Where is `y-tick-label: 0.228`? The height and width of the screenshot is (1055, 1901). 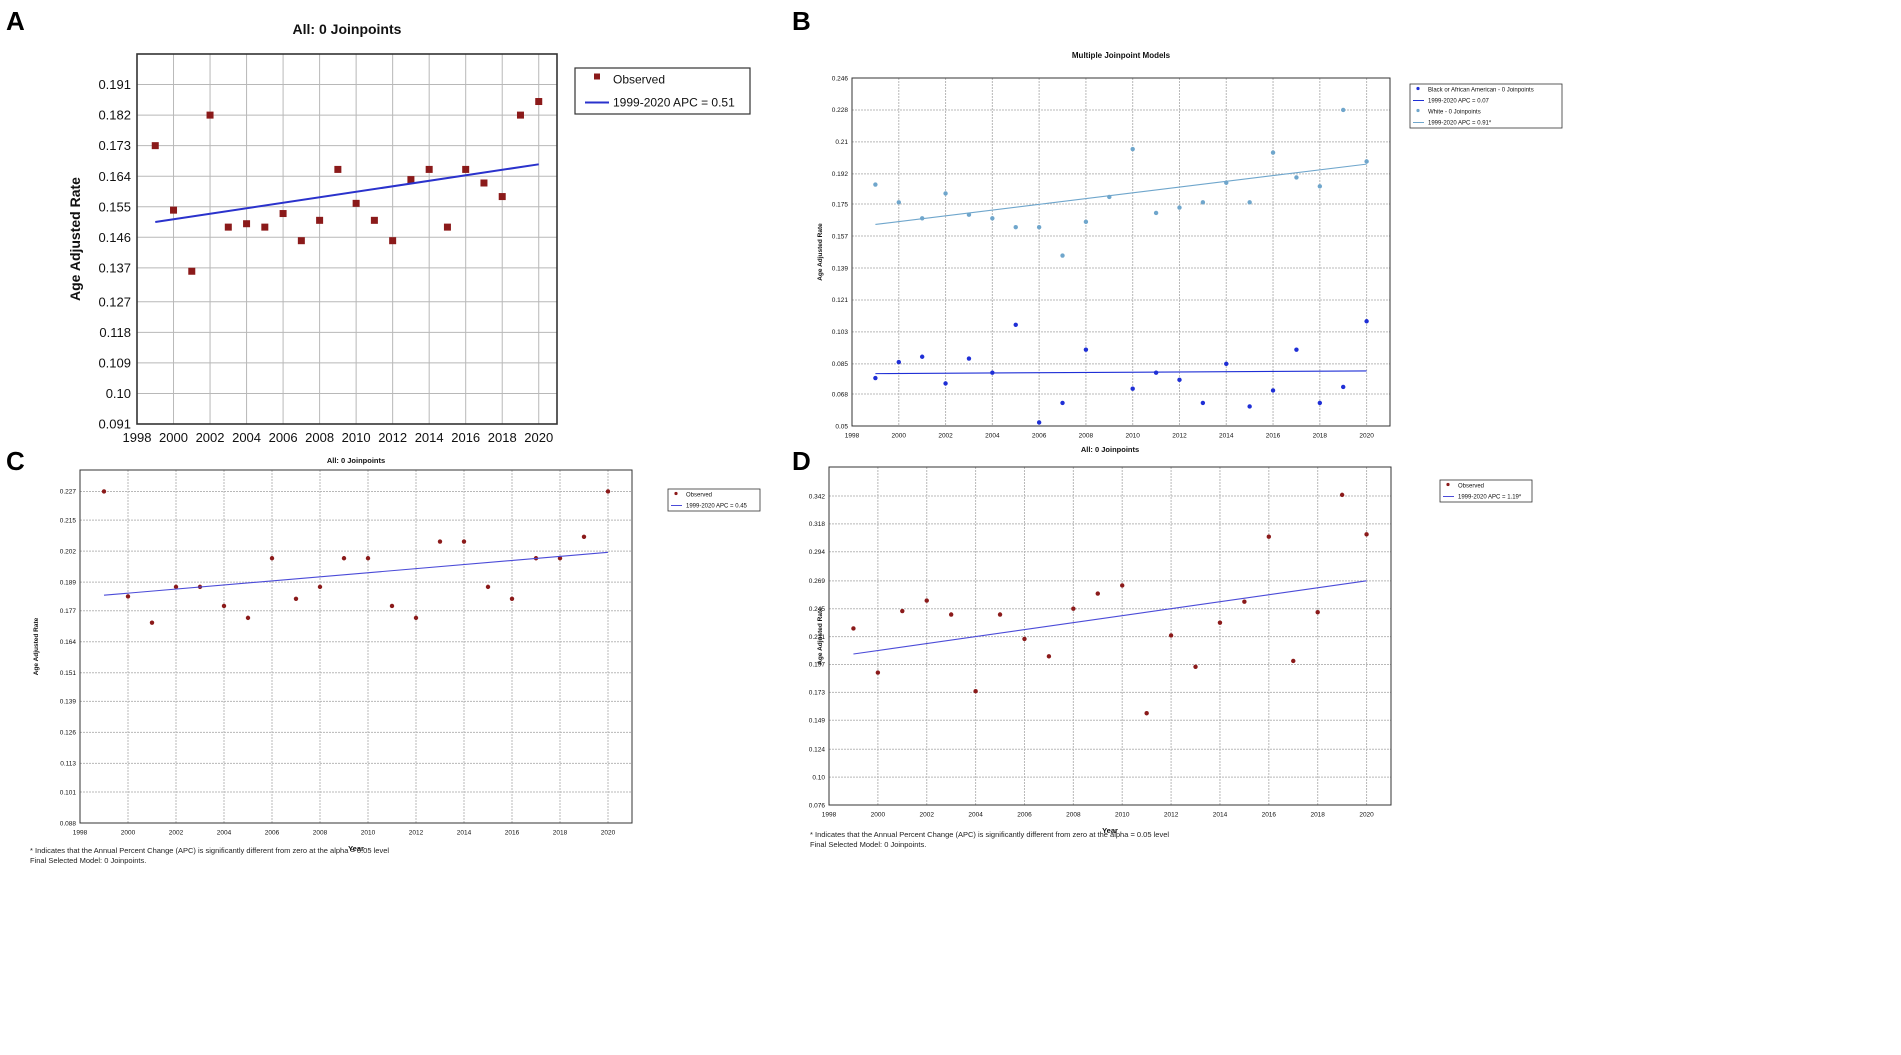 y-tick-label: 0.228 is located at coordinates (840, 110).